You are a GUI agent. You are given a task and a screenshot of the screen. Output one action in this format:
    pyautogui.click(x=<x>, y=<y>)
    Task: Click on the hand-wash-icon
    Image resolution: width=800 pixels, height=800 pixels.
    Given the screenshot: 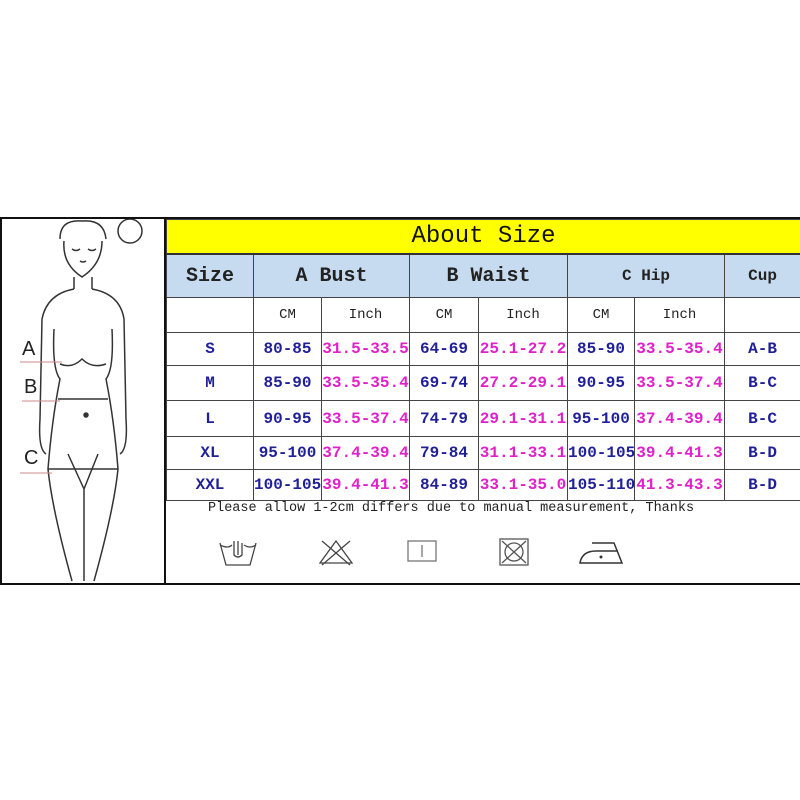 What is the action you would take?
    pyautogui.click(x=238, y=553)
    